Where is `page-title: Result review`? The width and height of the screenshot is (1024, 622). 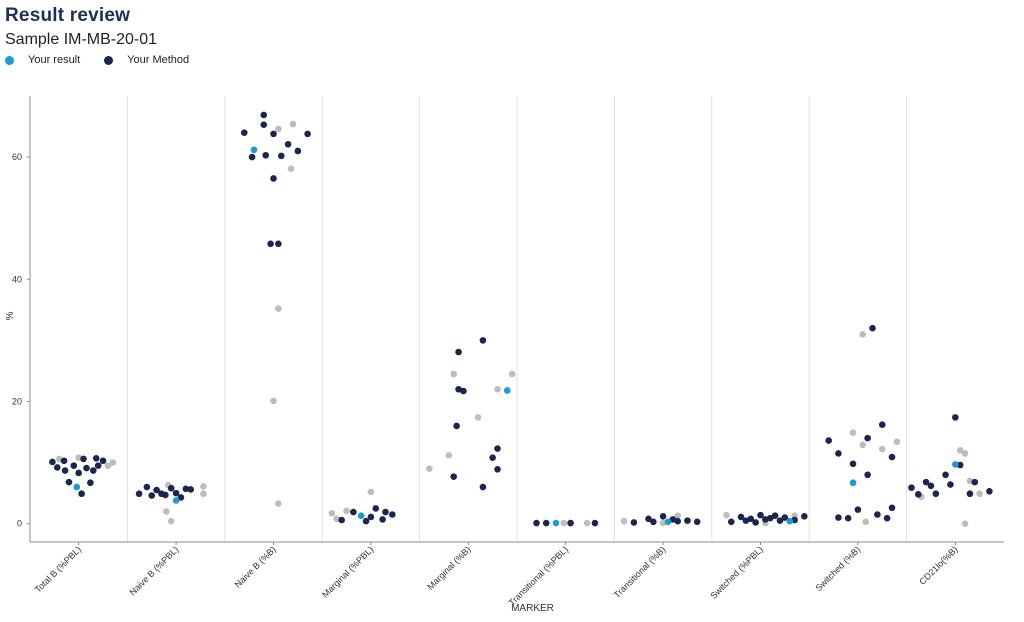 page-title: Result review is located at coordinates (68, 15).